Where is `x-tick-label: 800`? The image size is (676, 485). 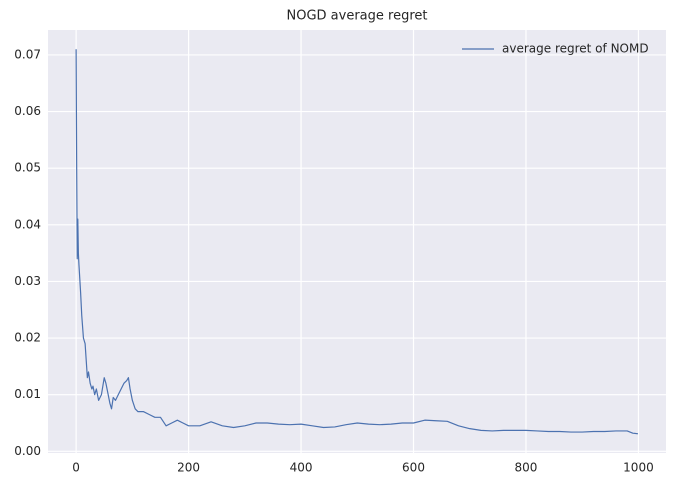
x-tick-label: 800 is located at coordinates (526, 468).